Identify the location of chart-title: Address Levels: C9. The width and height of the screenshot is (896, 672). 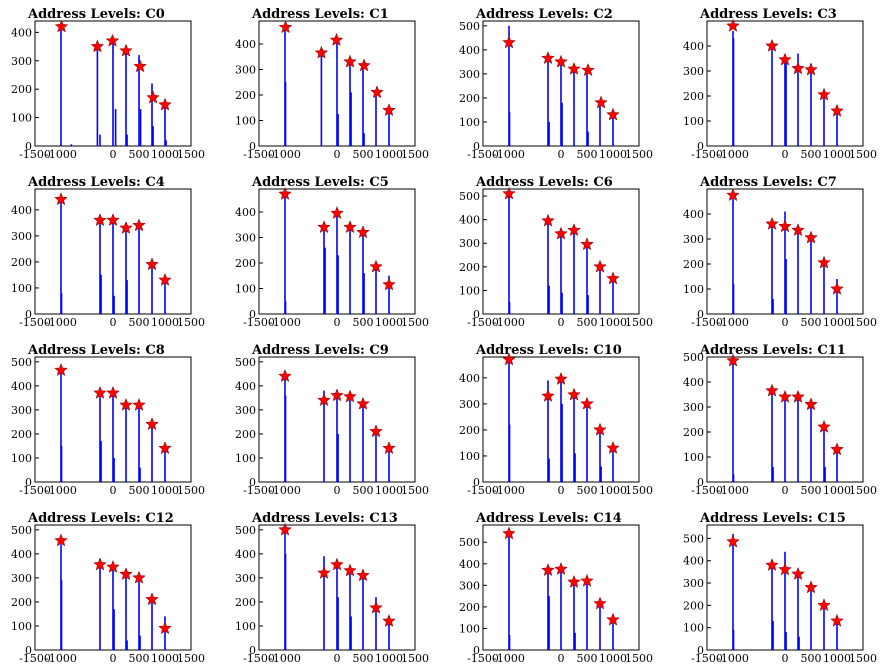
(320, 350).